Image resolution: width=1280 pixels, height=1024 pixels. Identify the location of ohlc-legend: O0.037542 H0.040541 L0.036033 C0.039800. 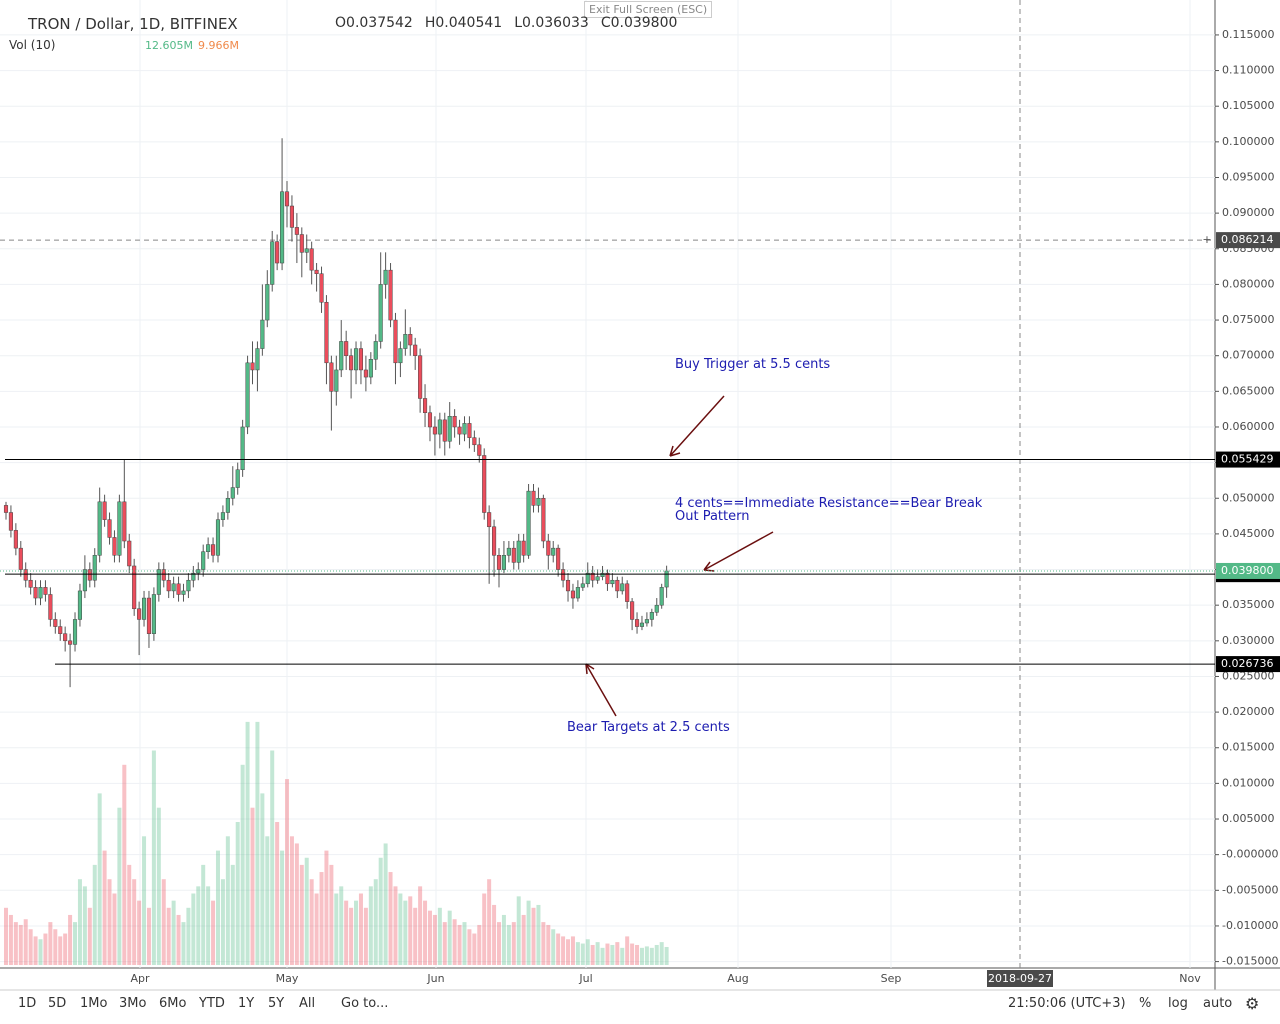
(506, 23).